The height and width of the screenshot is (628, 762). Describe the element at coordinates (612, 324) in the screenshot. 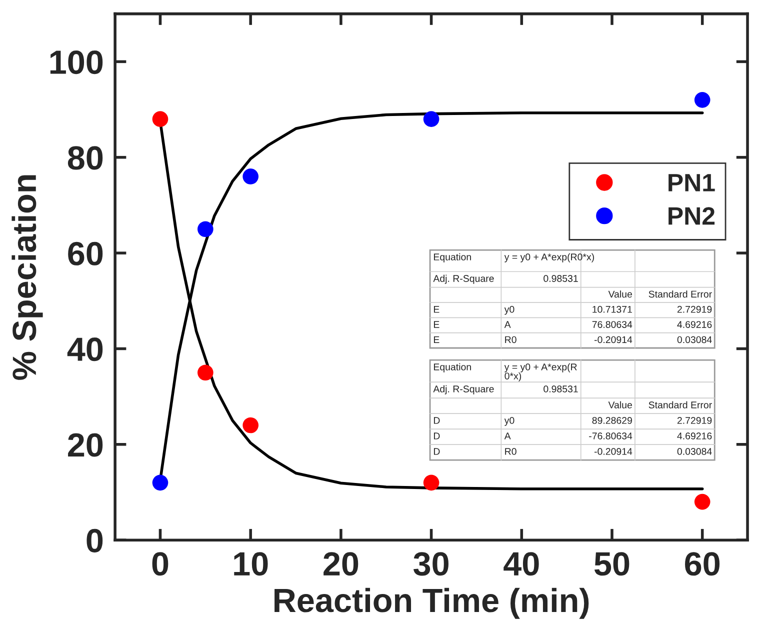

I see `annotation: 76.80634` at that location.